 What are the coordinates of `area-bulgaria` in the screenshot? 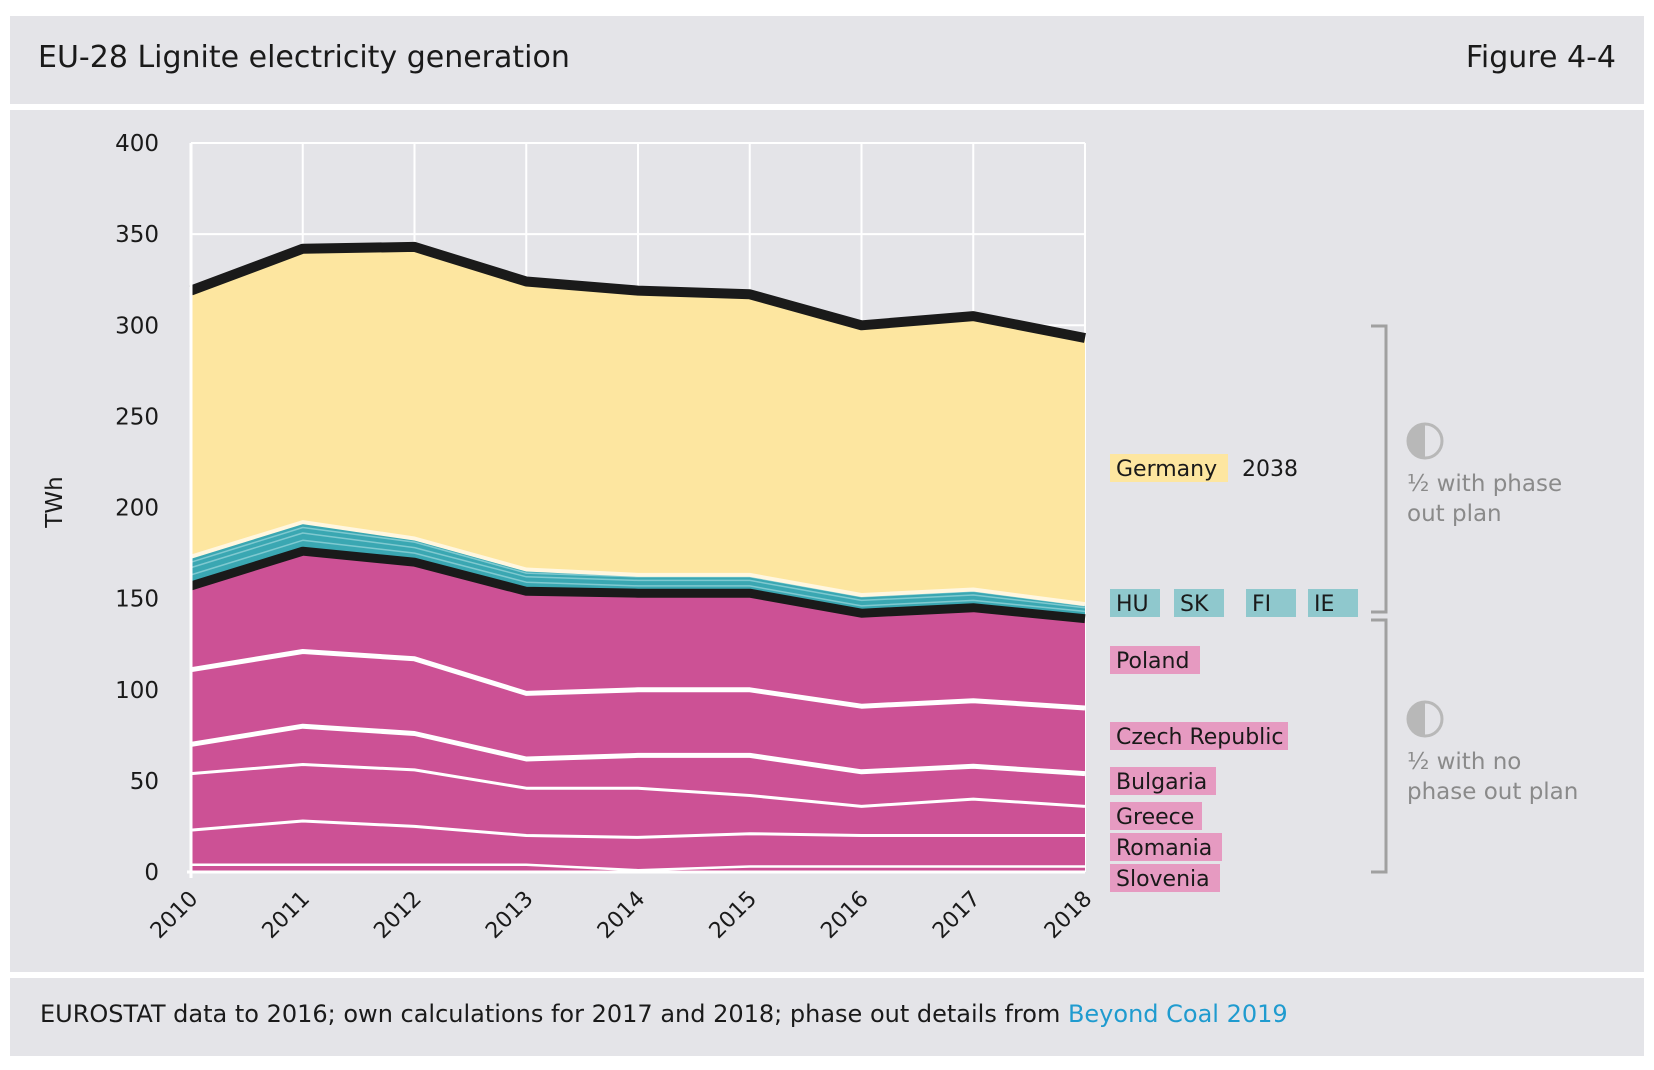 It's located at (638, 766).